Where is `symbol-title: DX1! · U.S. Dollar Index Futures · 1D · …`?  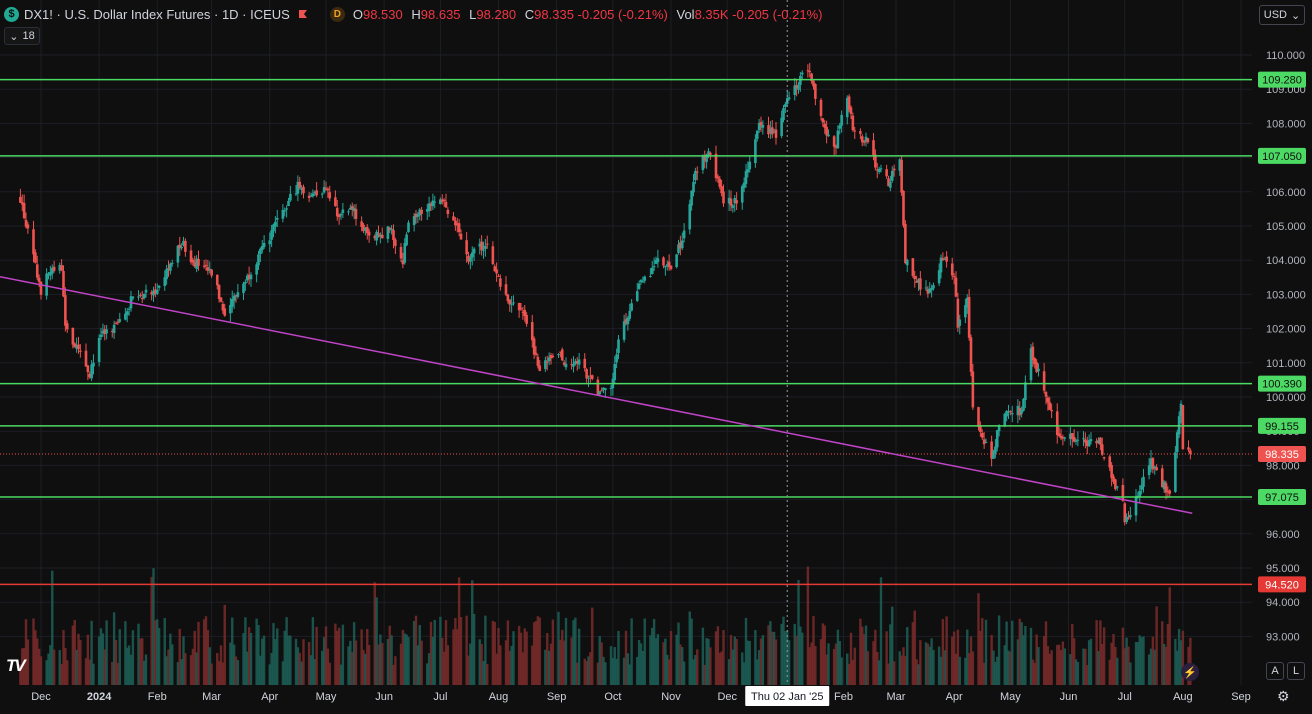
symbol-title: DX1! · U.S. Dollar Index Futures · 1D · … is located at coordinates (157, 14).